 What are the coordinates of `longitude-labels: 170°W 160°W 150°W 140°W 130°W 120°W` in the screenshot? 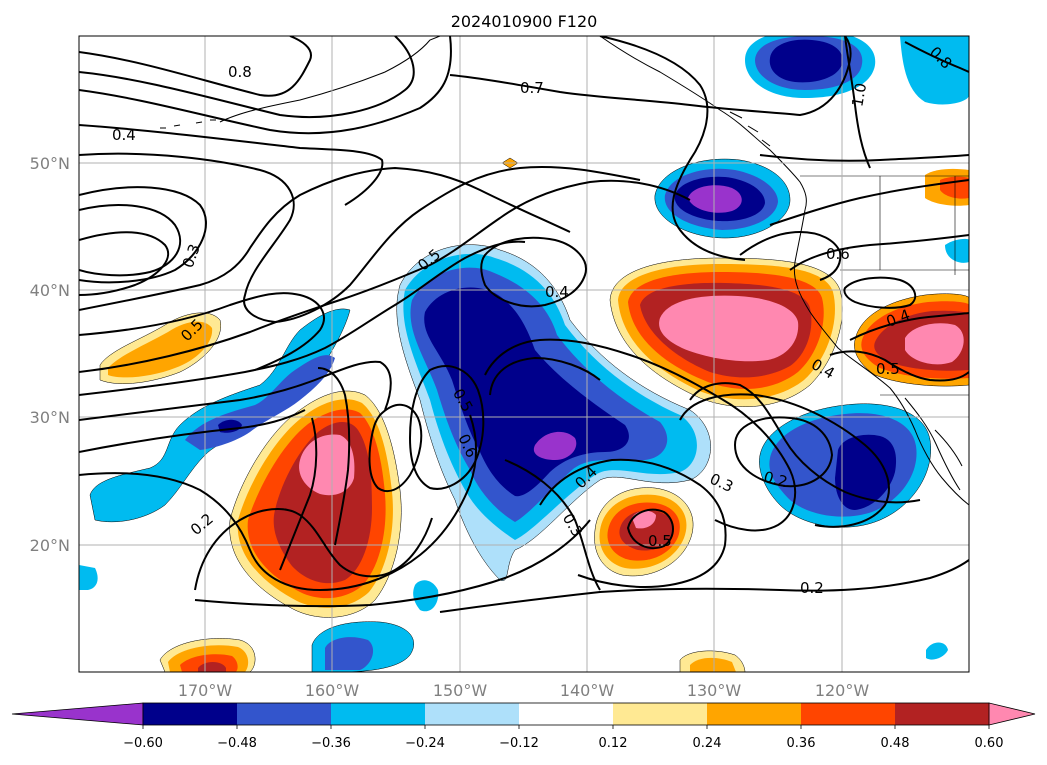 It's located at (524, 690).